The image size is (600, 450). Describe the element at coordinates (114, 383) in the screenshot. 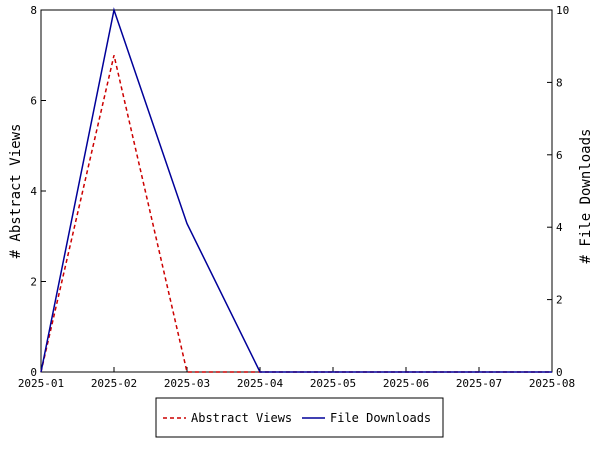

I see `x-tick-label: 2025-02` at that location.